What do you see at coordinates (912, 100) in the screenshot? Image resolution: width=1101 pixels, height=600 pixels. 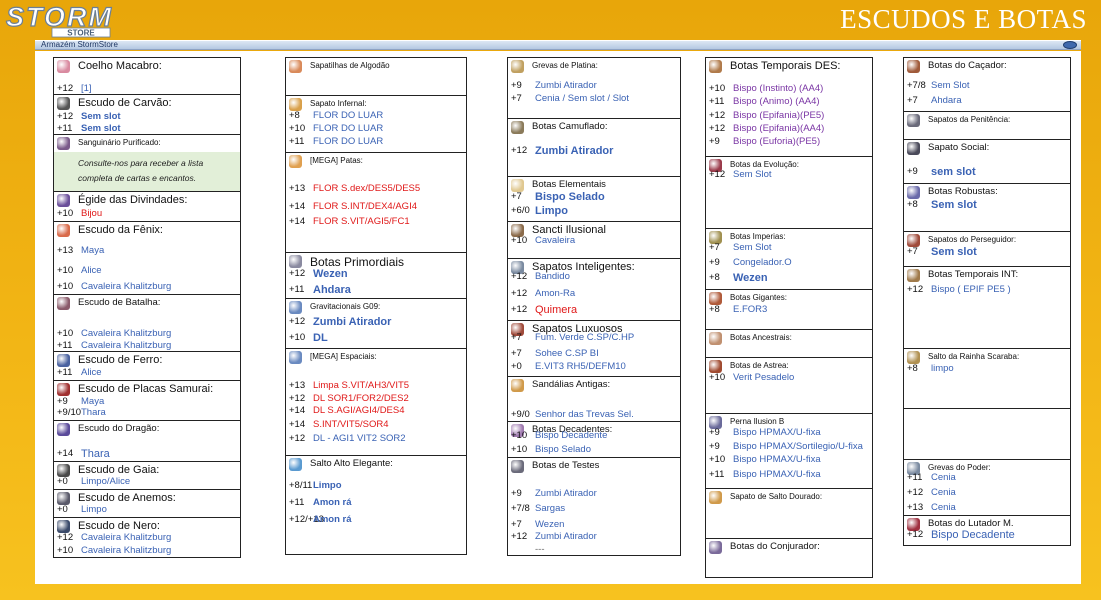 I see `refine-level: +7` at bounding box center [912, 100].